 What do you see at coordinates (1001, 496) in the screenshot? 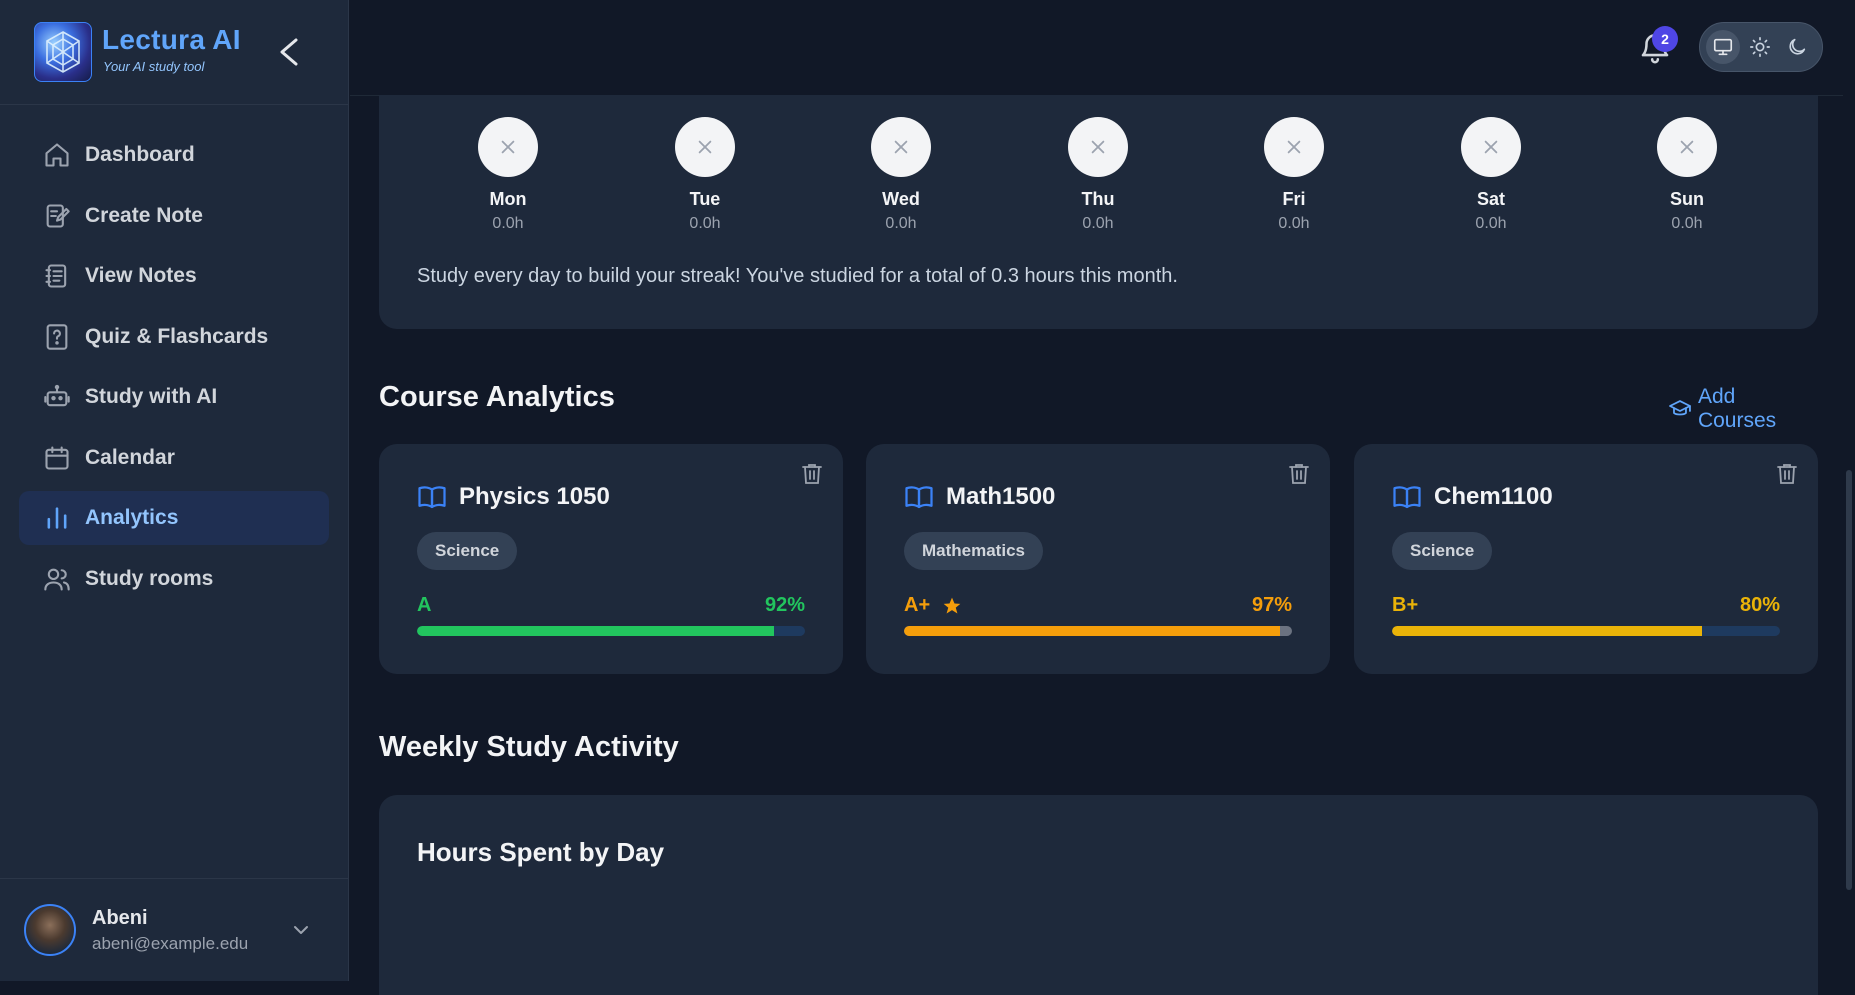
I see `course-name: Math1500` at bounding box center [1001, 496].